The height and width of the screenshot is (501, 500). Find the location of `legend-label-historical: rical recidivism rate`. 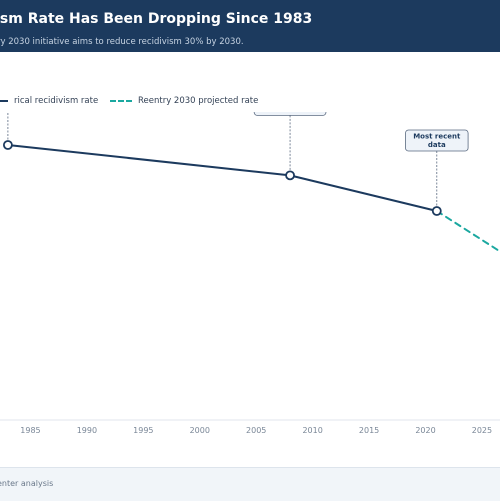

legend-label-historical: rical recidivism rate is located at coordinates (56, 101).